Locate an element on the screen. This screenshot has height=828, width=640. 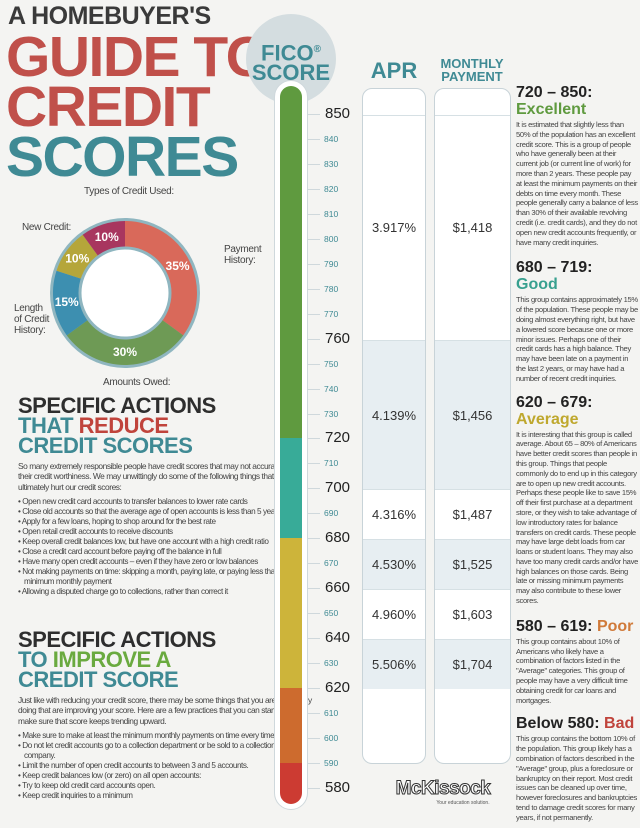
range-value: 680 – 719: is located at coordinates (554, 268).